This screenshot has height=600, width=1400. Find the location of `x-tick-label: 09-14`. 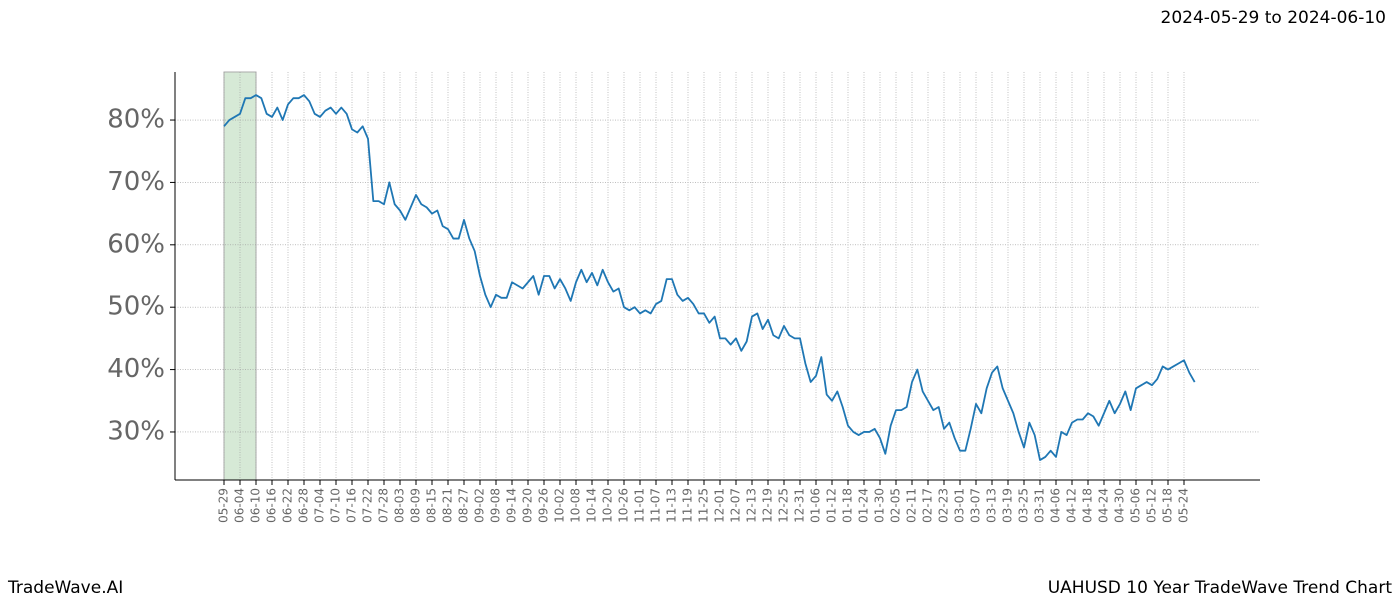

x-tick-label: 09-14 is located at coordinates (512, 505).